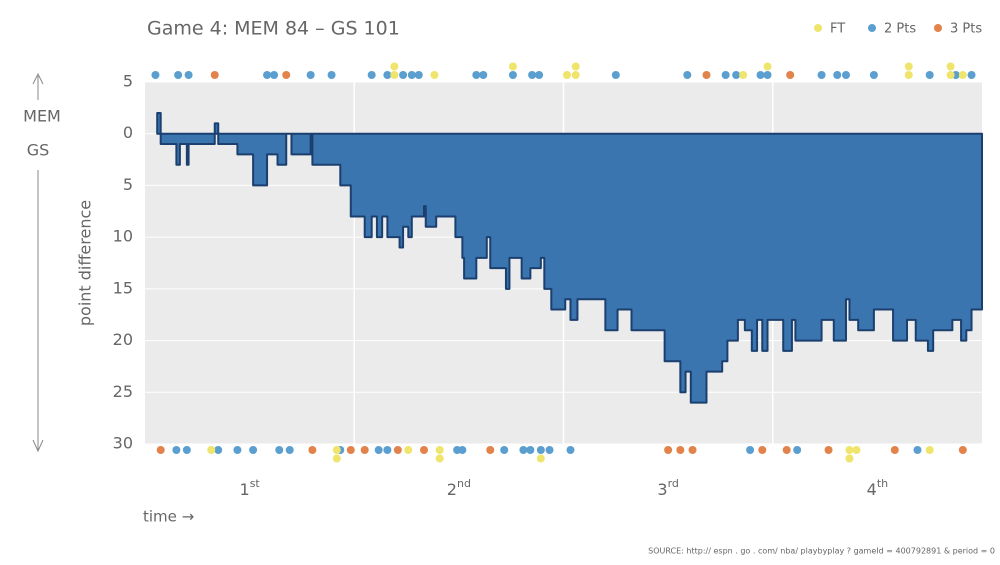 This screenshot has height=565, width=1000. Describe the element at coordinates (872, 489) in the screenshot. I see `x-tick-number: 4` at that location.